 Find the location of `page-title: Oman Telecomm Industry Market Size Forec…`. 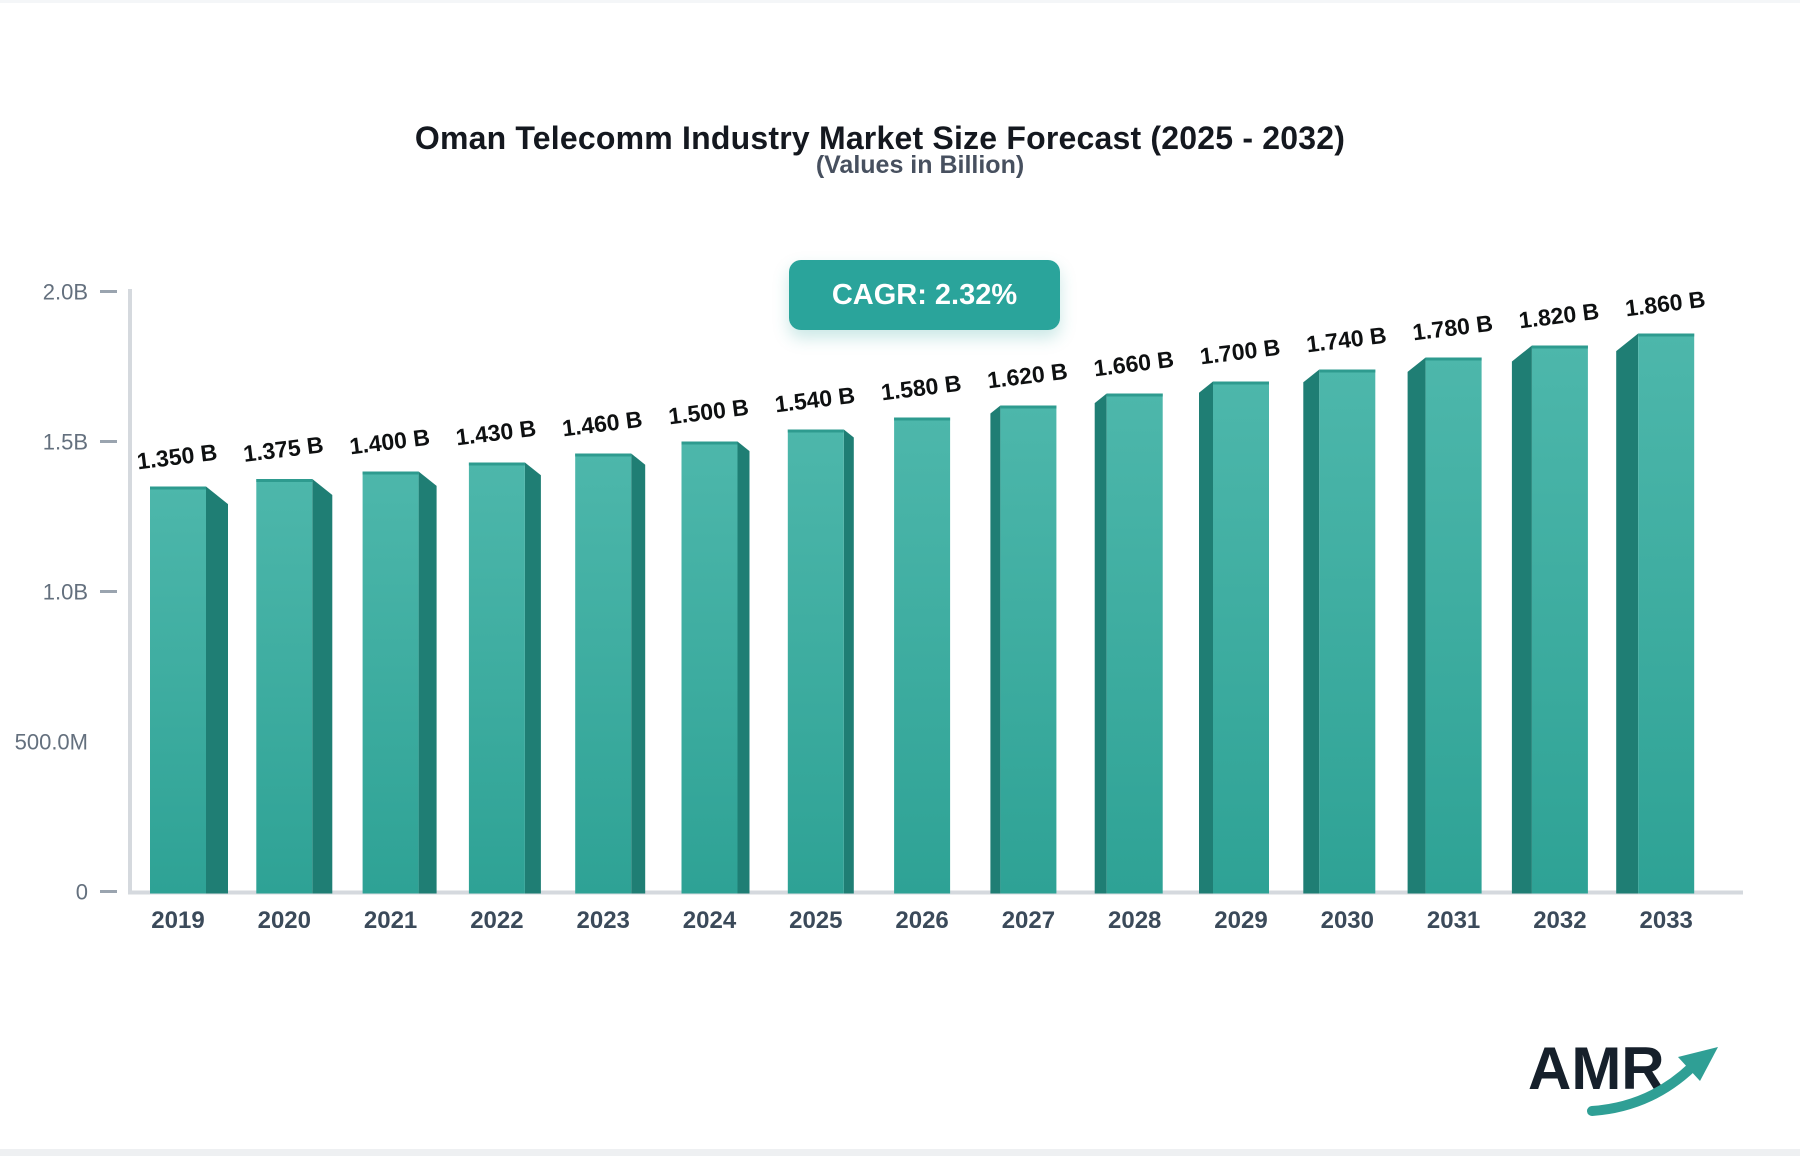

page-title: Oman Telecomm Industry Market Size Forec… is located at coordinates (880, 138).